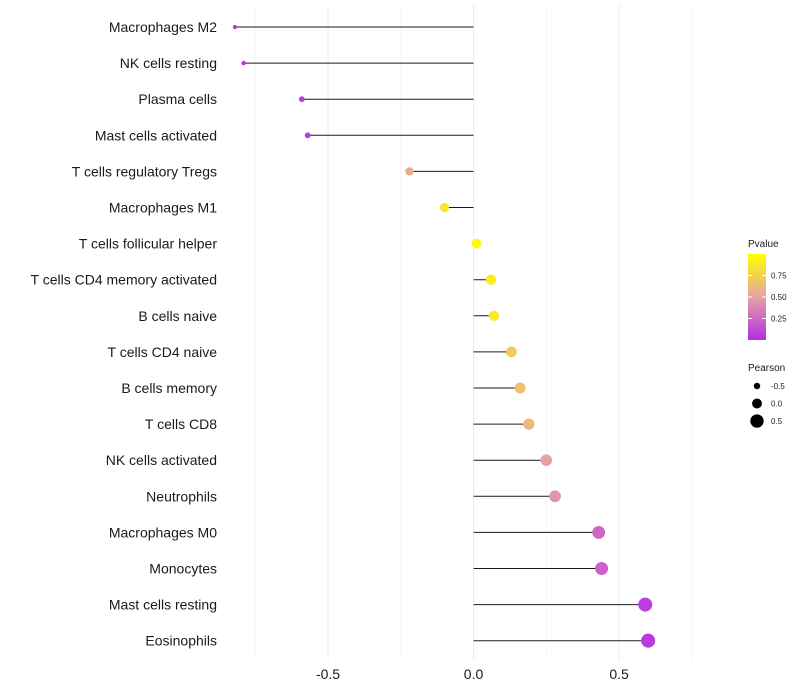 This screenshot has width=800, height=700. Describe the element at coordinates (767, 298) in the screenshot. I see `pvalue-legend-ticks: 0.75 0.50 0.25` at that location.